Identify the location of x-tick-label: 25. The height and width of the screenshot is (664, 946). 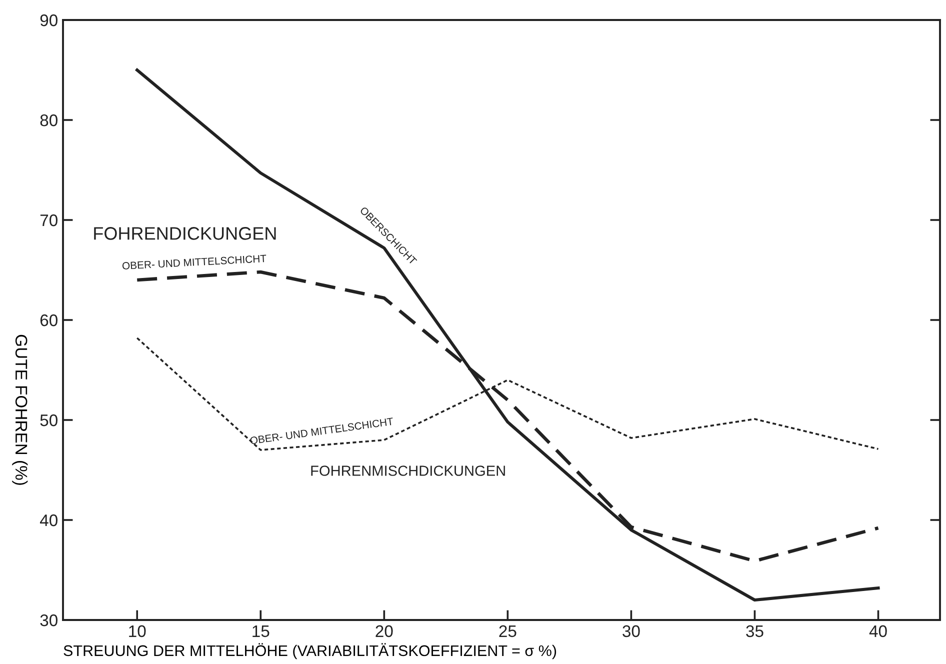
(507, 631).